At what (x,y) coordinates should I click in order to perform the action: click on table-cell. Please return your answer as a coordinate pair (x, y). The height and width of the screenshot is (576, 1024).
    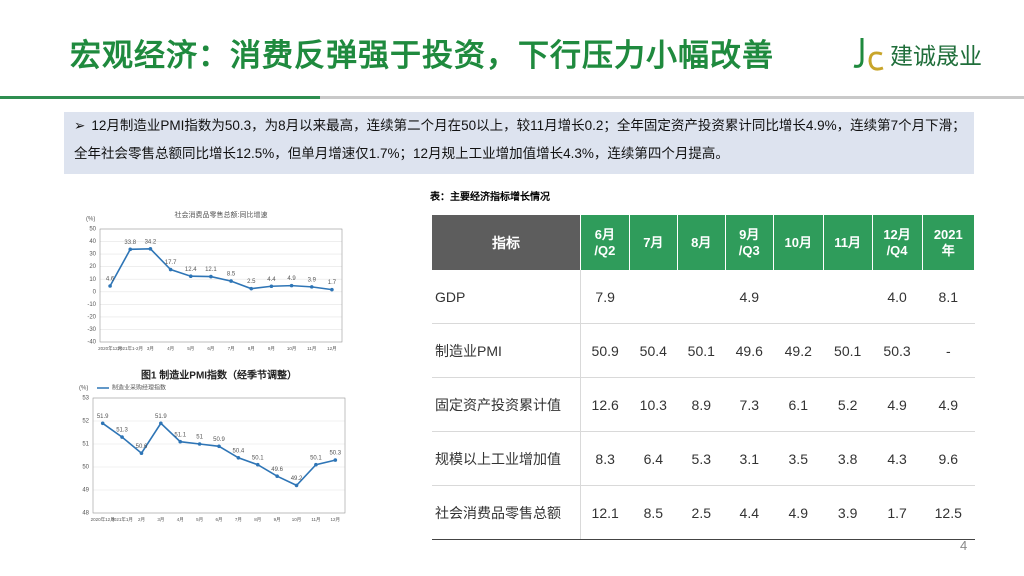
    Looking at the image, I should click on (701, 297).